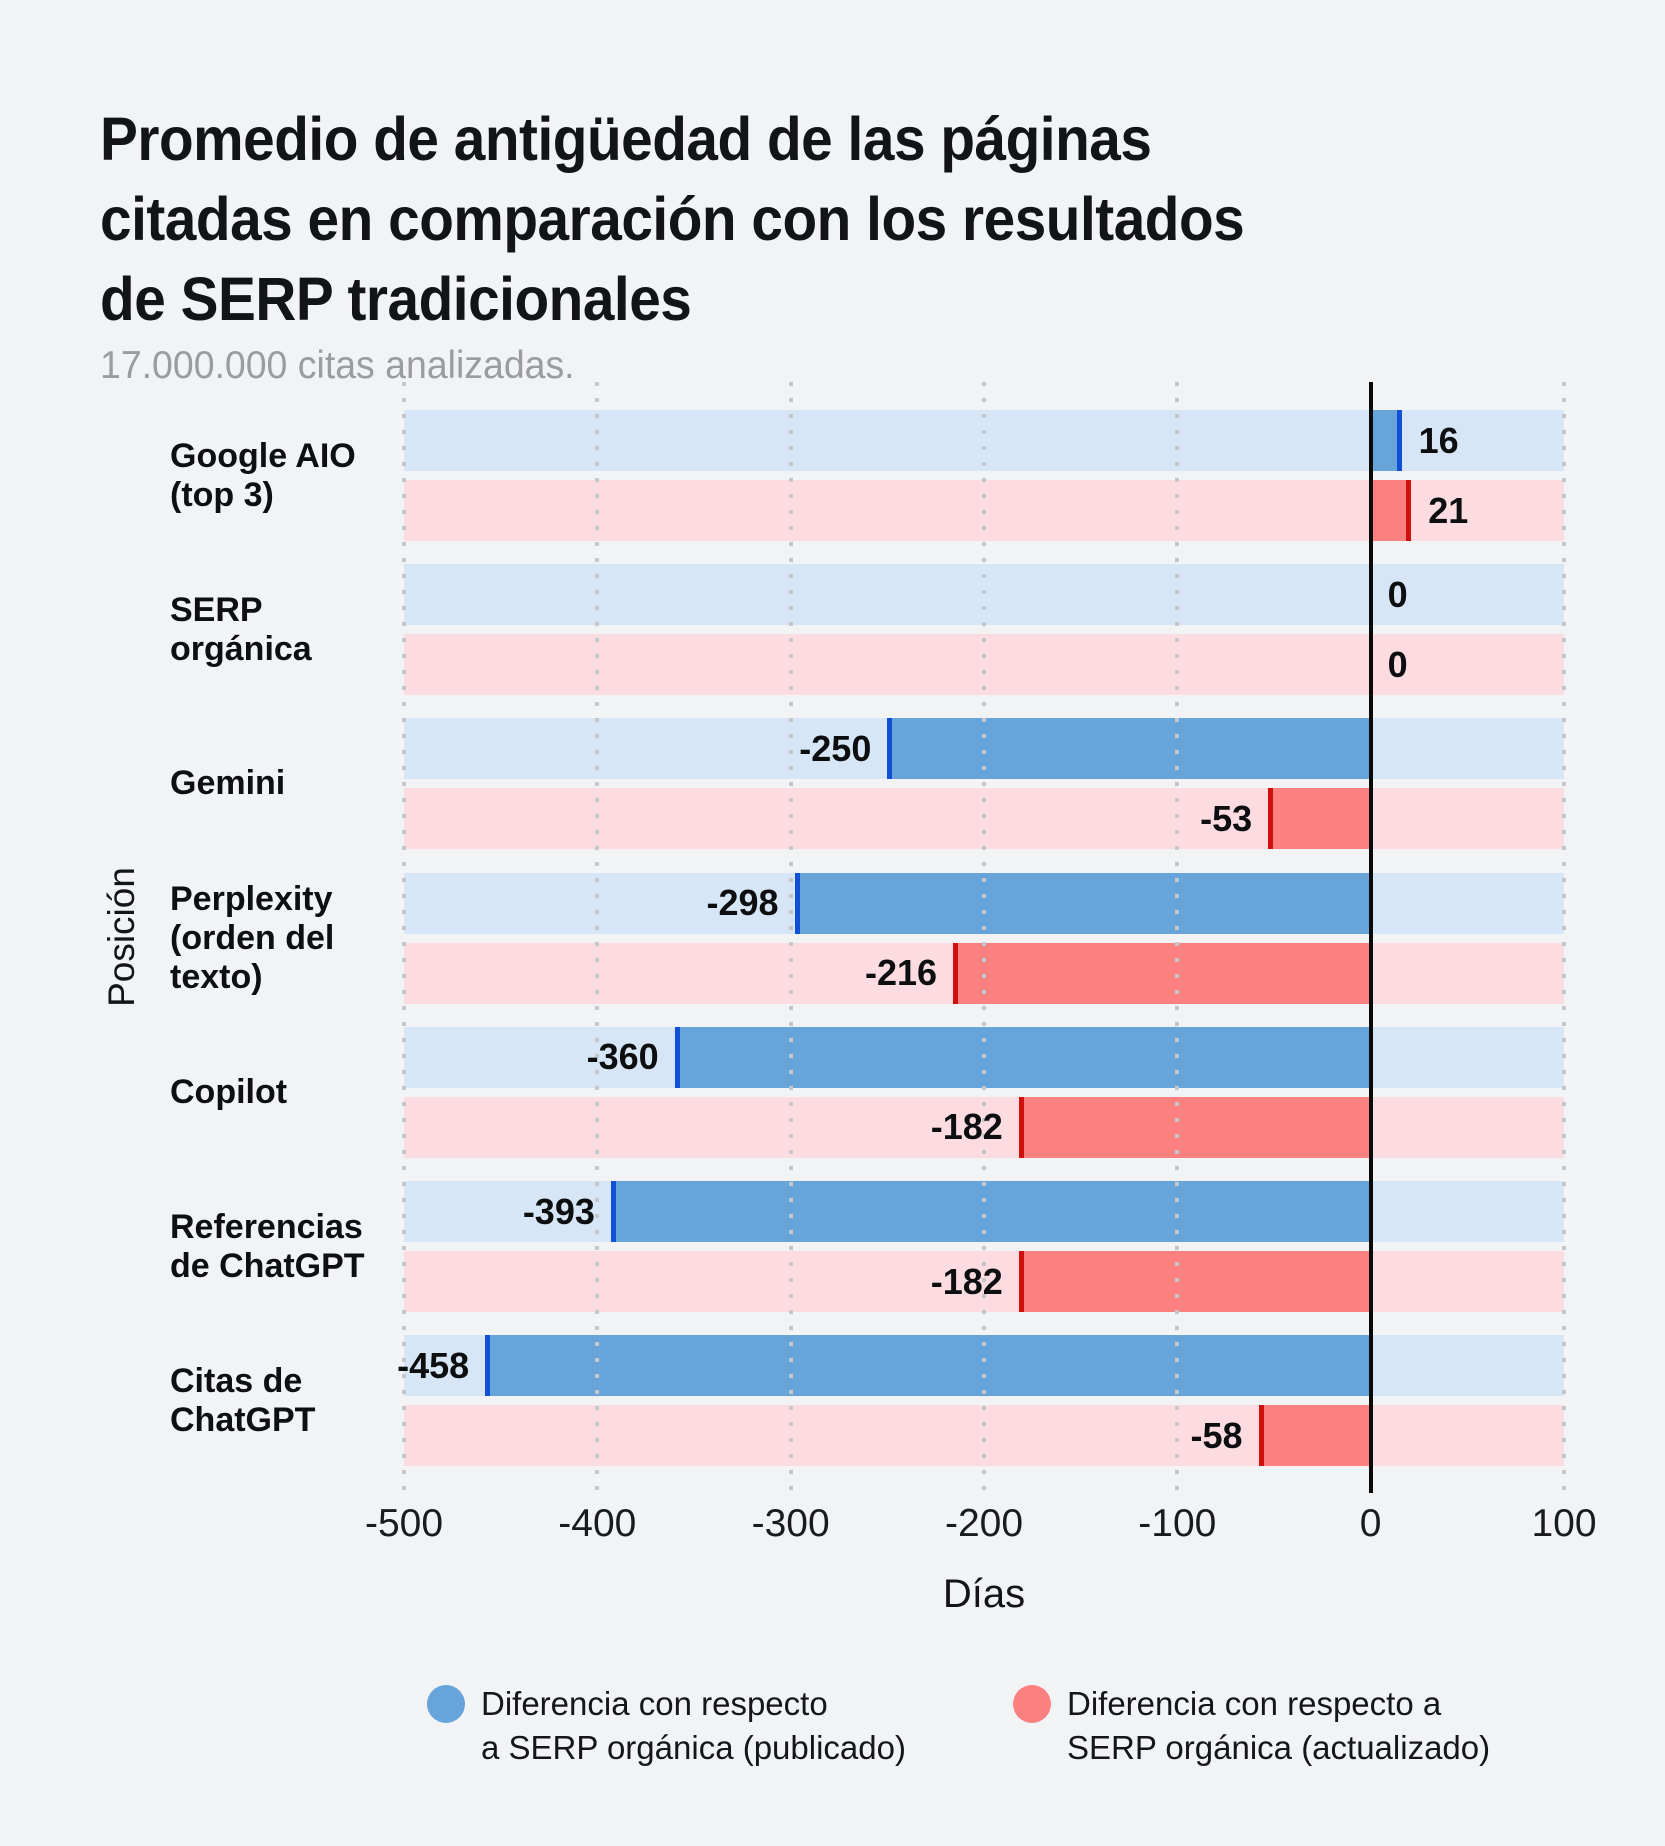 Image resolution: width=1665 pixels, height=1846 pixels. I want to click on x-tick-label: 100, so click(1564, 1523).